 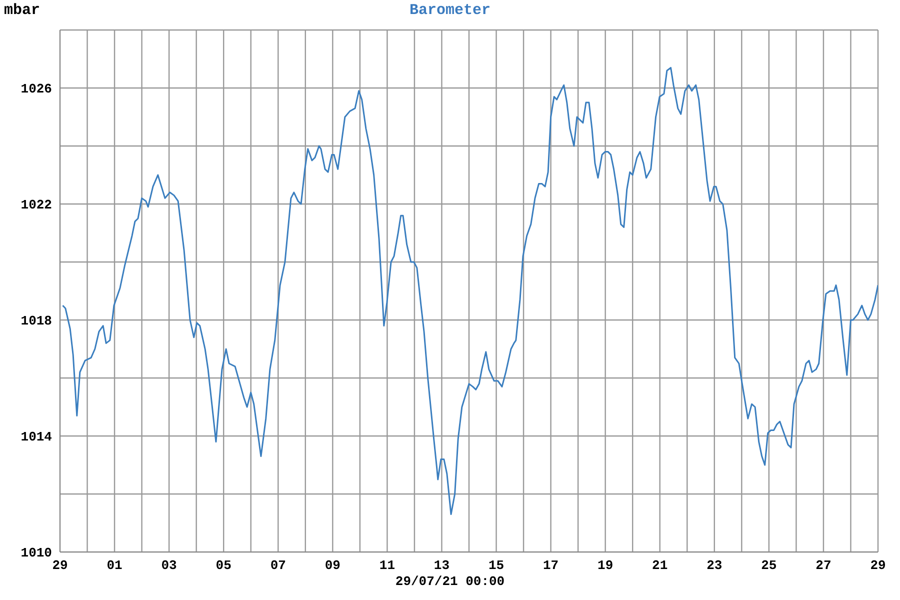 What do you see at coordinates (36, 205) in the screenshot?
I see `y-tick-label: 1022` at bounding box center [36, 205].